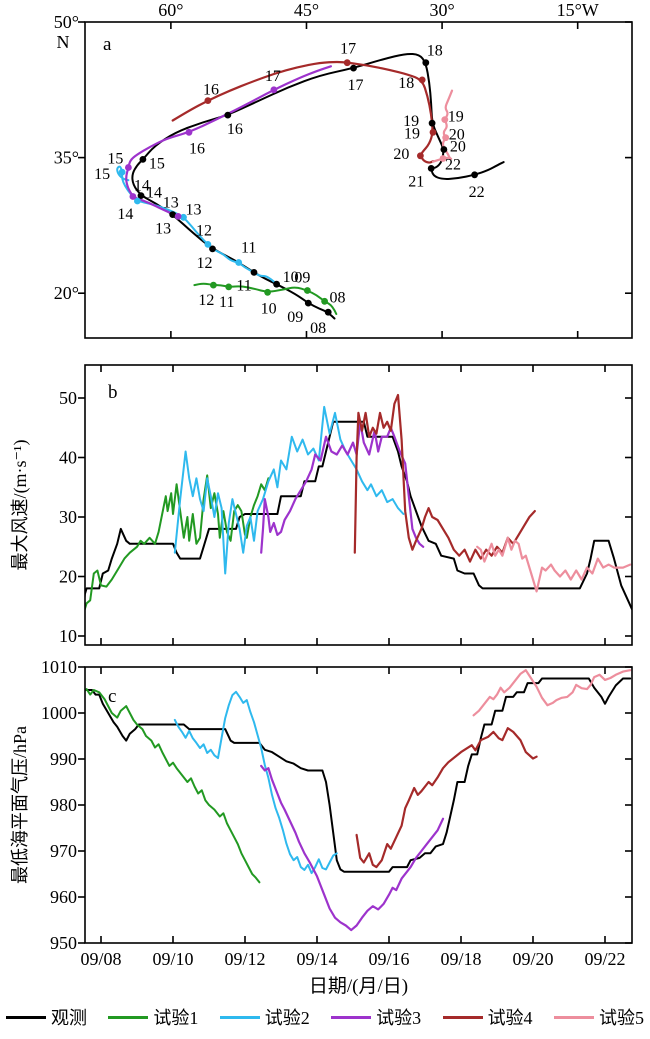 This screenshot has height=1039, width=650. I want to click on day-label-obs-16: 16, so click(235, 129).